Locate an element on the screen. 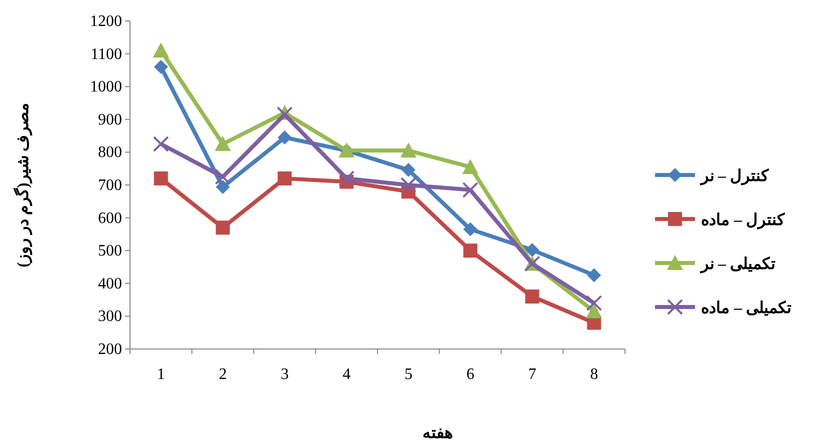 This screenshot has width=828, height=444. y-tick-label: 900 is located at coordinates (110, 119).